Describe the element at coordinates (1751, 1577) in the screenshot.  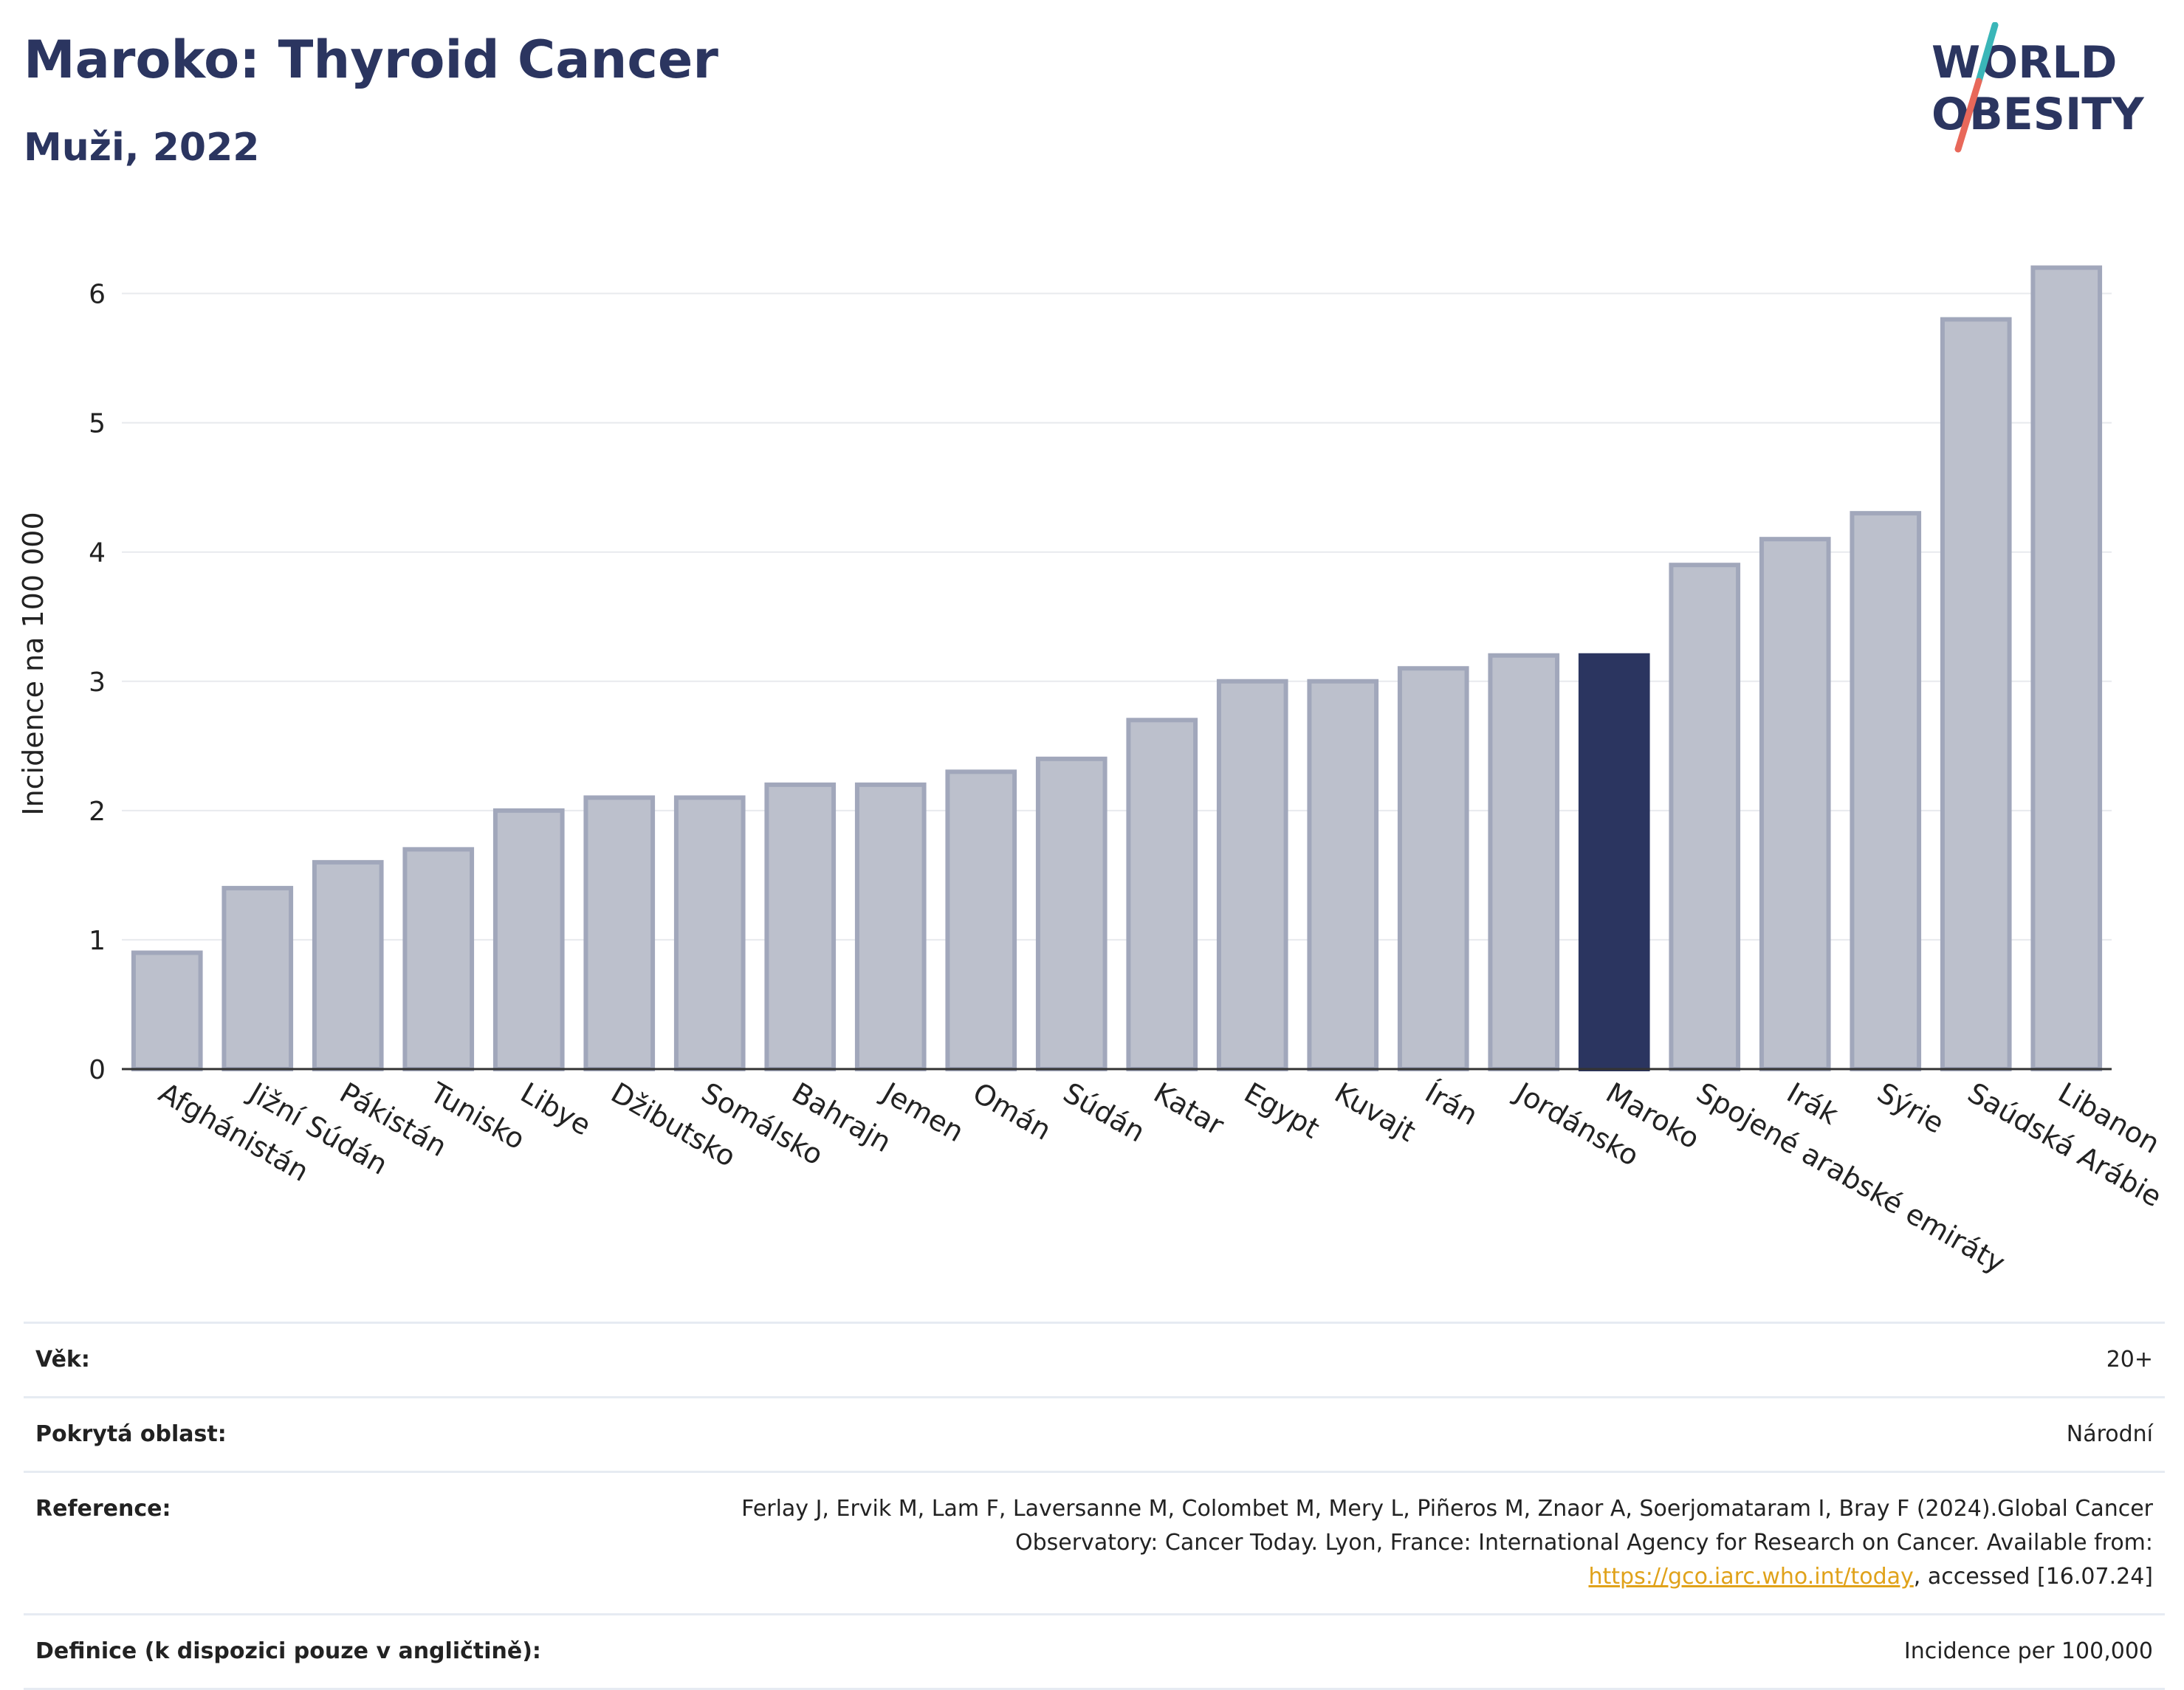
I see `reference-link: https://gco.iarc.who.int/today` at that location.